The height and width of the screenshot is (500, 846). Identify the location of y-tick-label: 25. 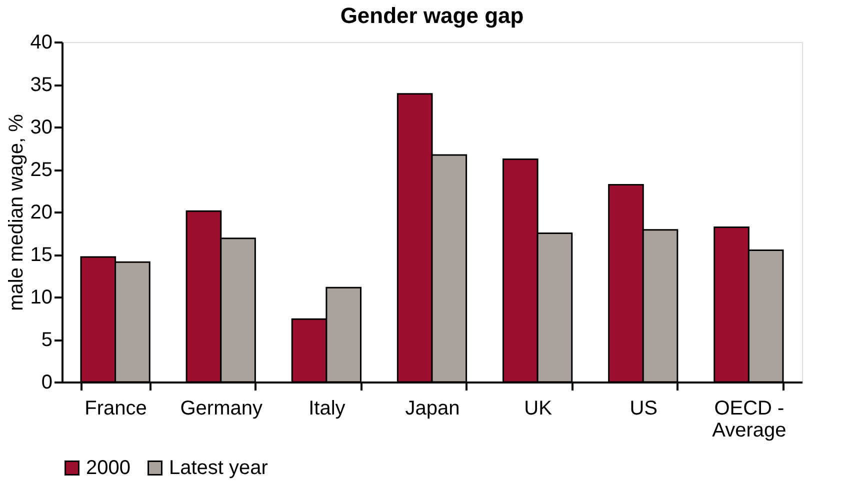
(41, 170).